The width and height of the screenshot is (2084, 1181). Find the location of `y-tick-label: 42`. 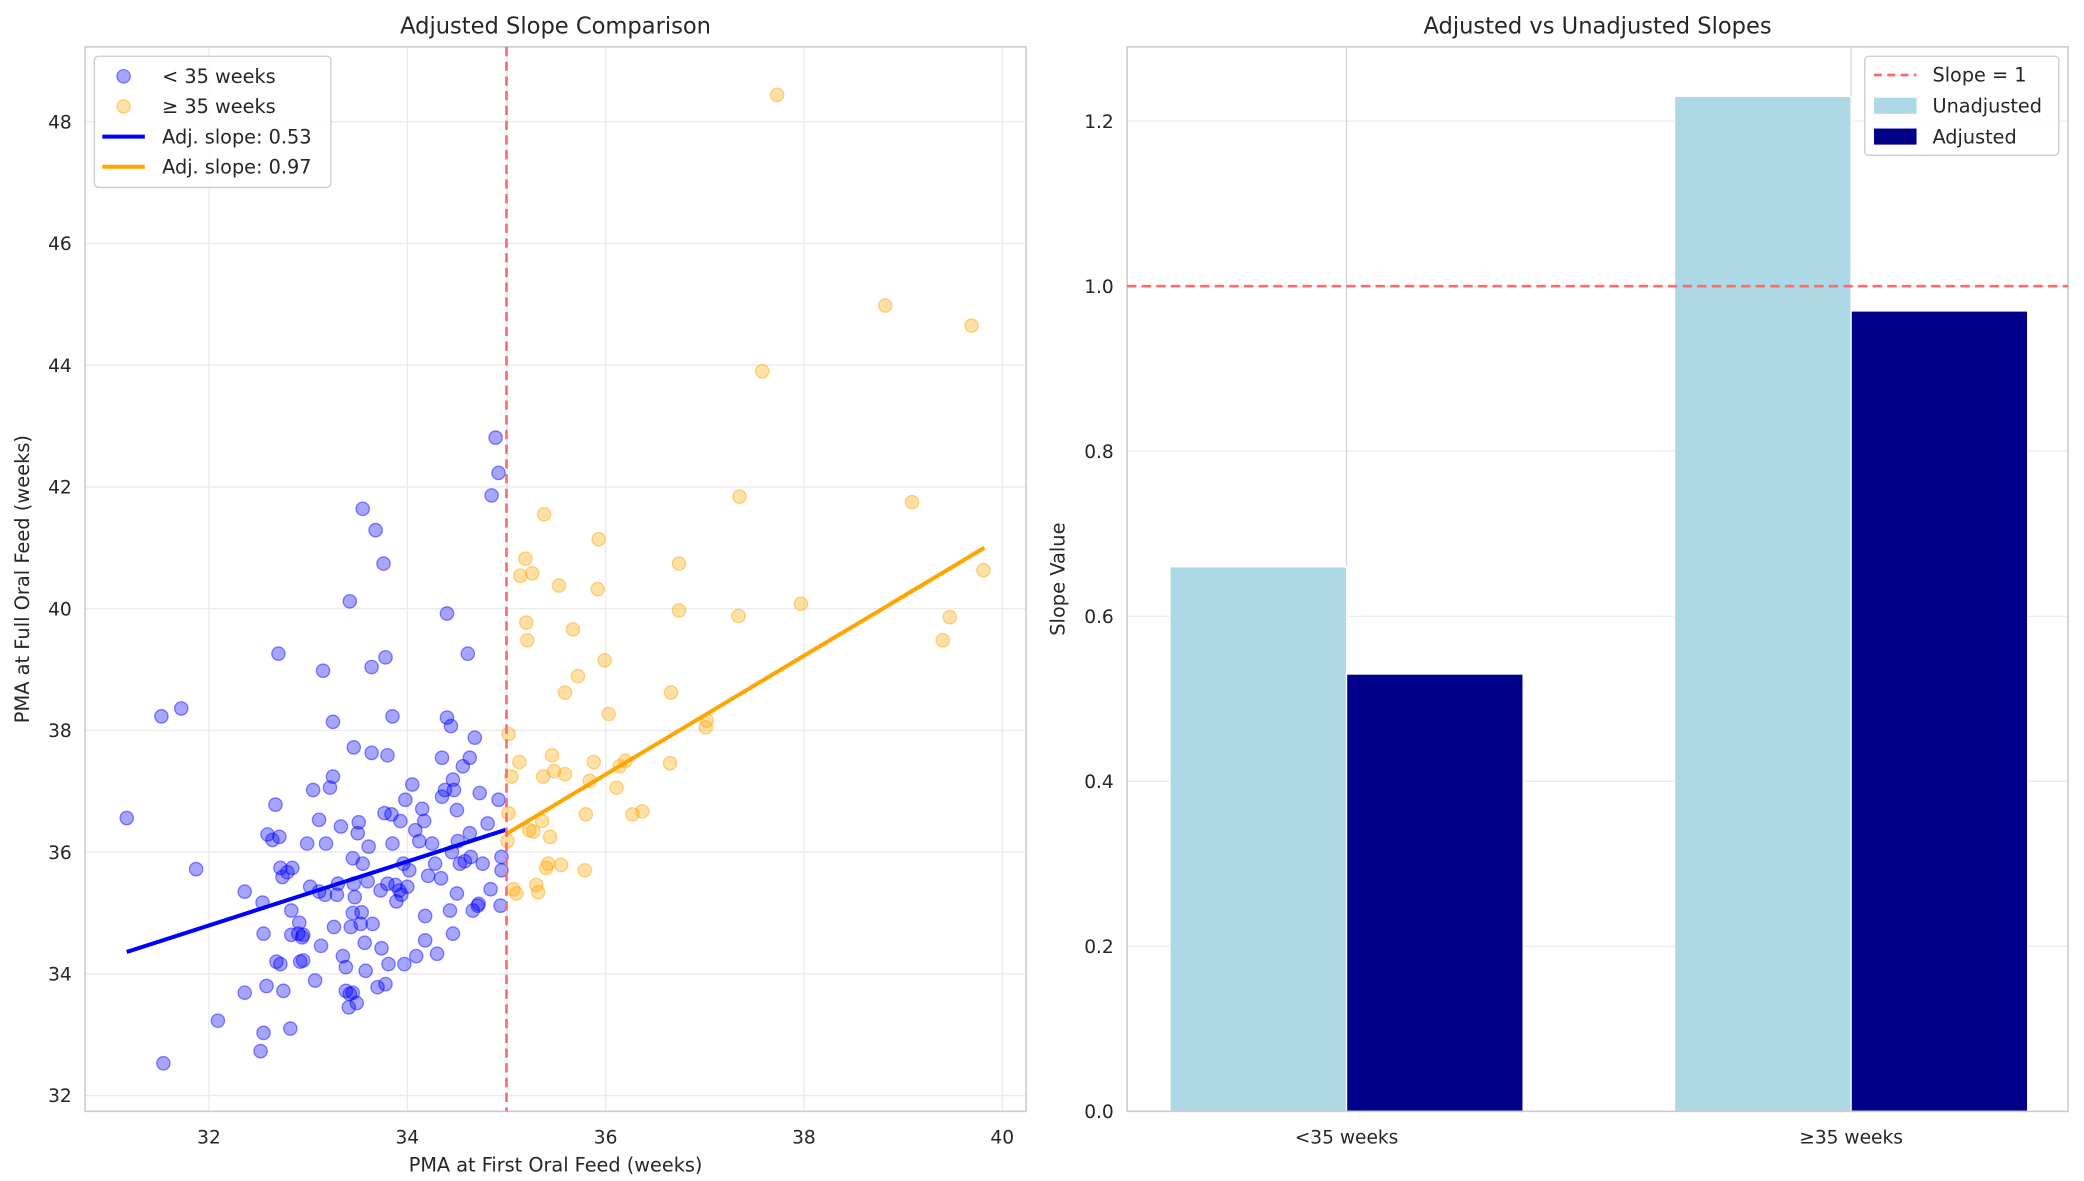

y-tick-label: 42 is located at coordinates (60, 488).